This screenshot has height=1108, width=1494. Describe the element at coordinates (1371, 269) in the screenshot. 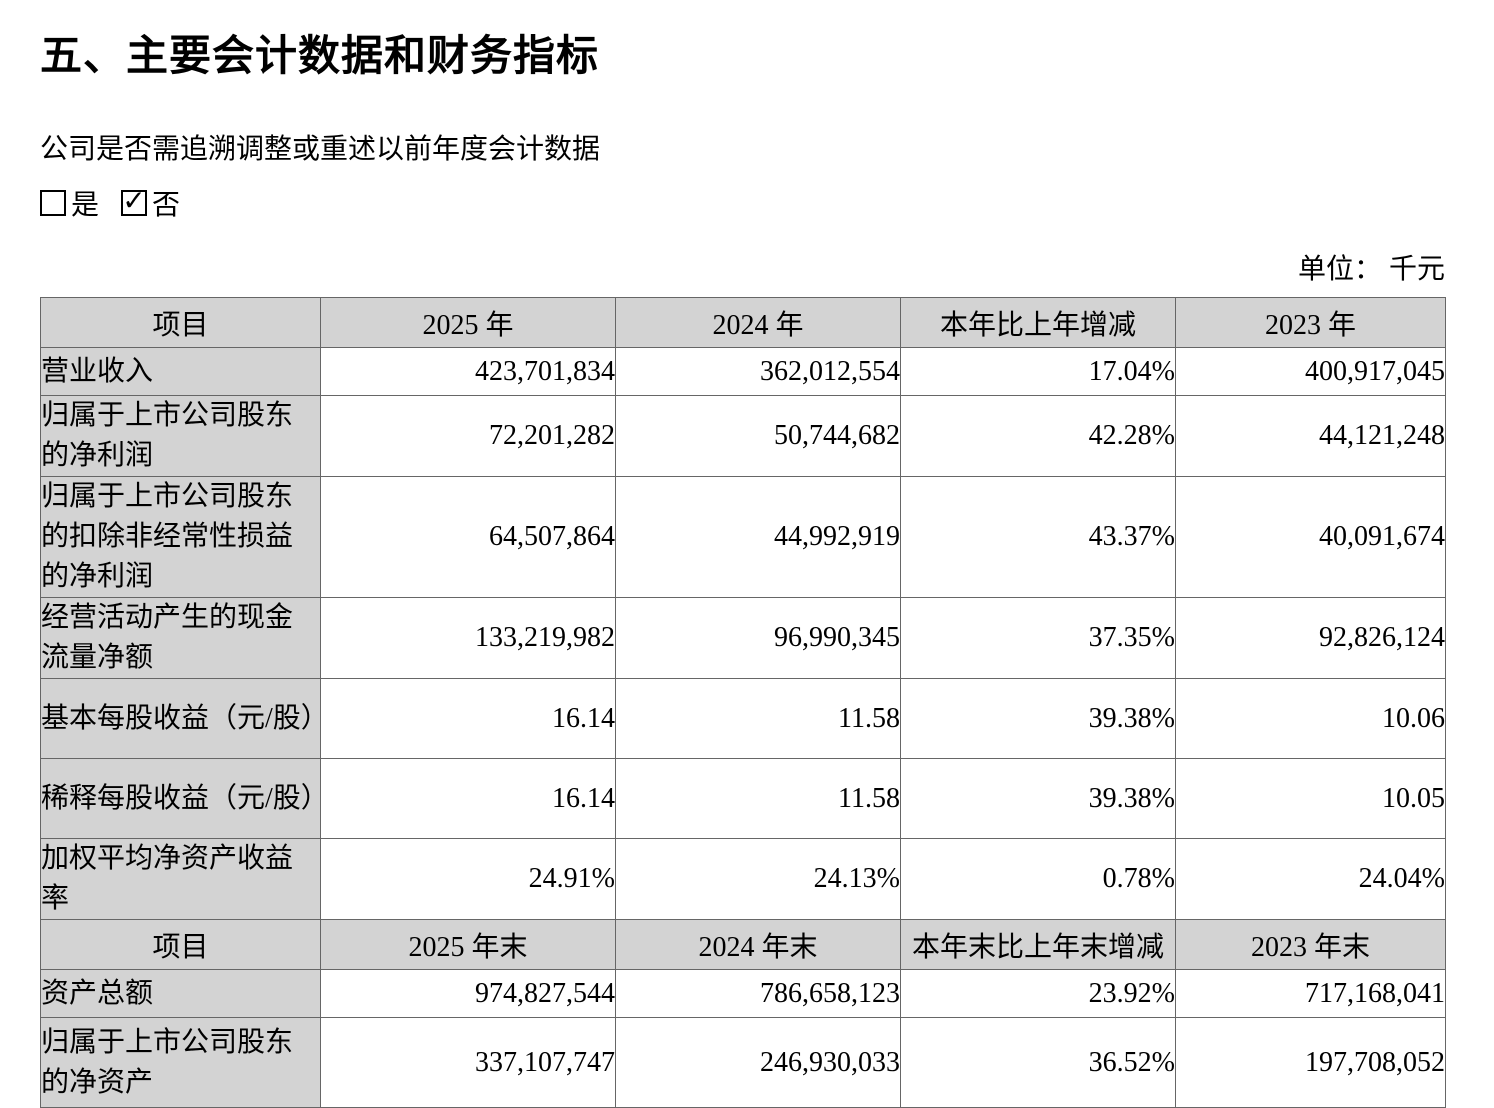

I see `unit-label: 单位： 千元` at that location.